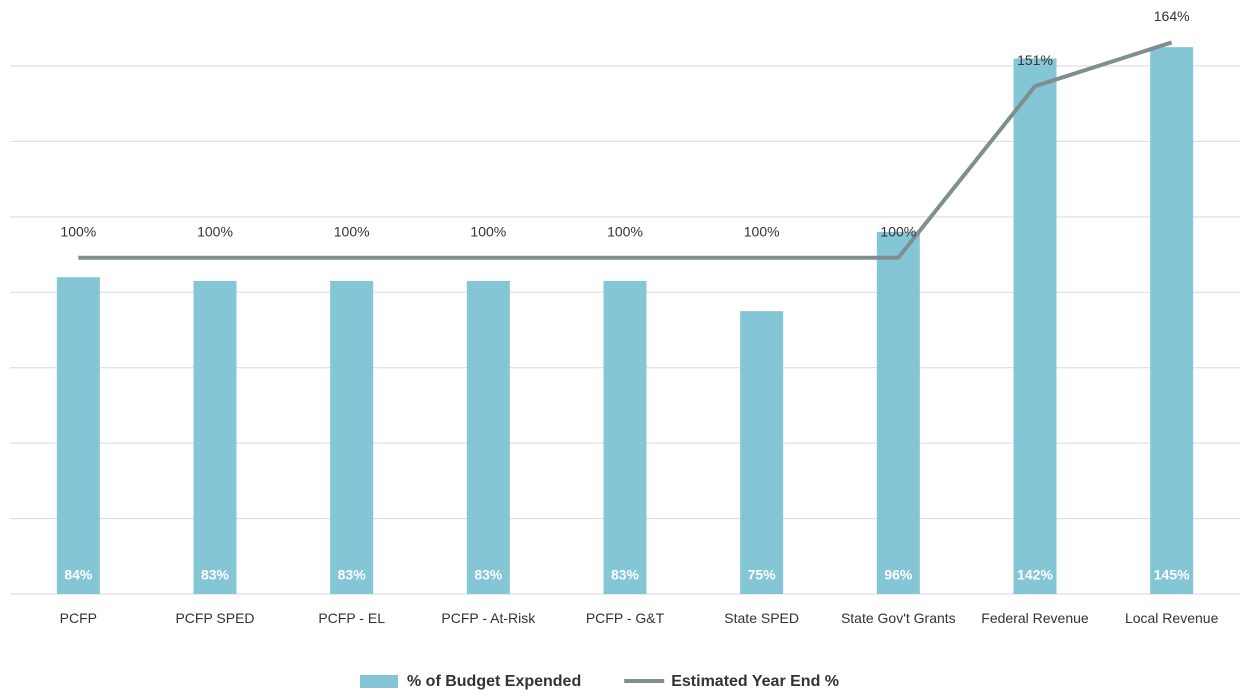  Describe the element at coordinates (1172, 575) in the screenshot. I see `bar-value-label: 145%` at that location.